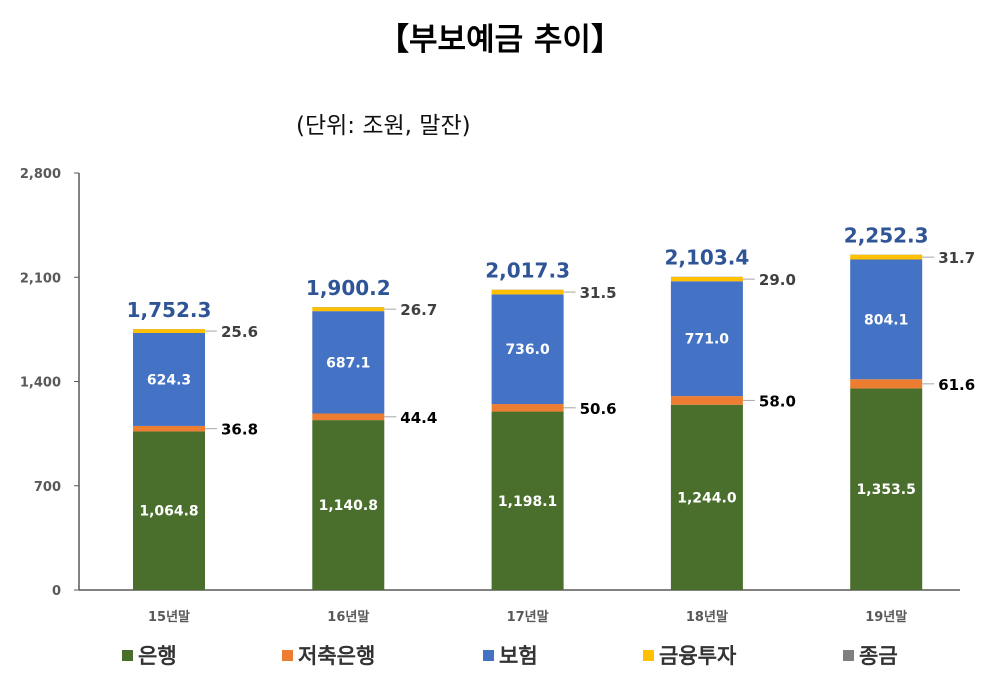  I want to click on data-label: 687.1, so click(348, 363).